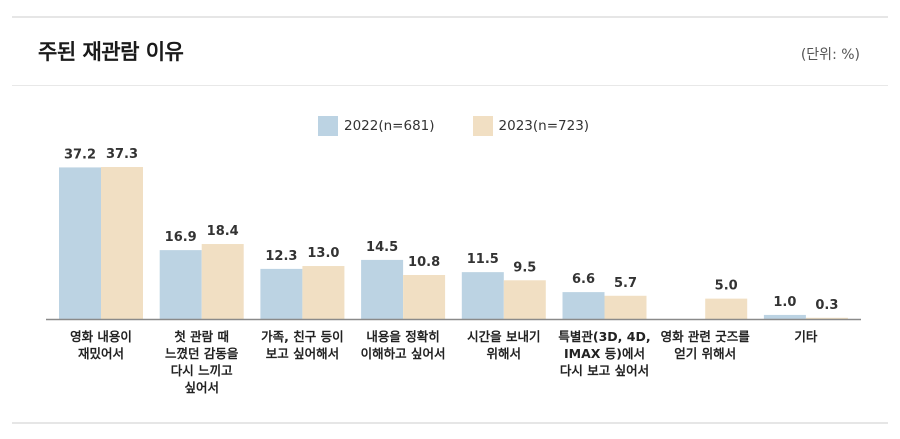 This screenshot has height=439, width=900. What do you see at coordinates (784, 302) in the screenshot?
I see `value-label-2022-7: 1.0` at bounding box center [784, 302].